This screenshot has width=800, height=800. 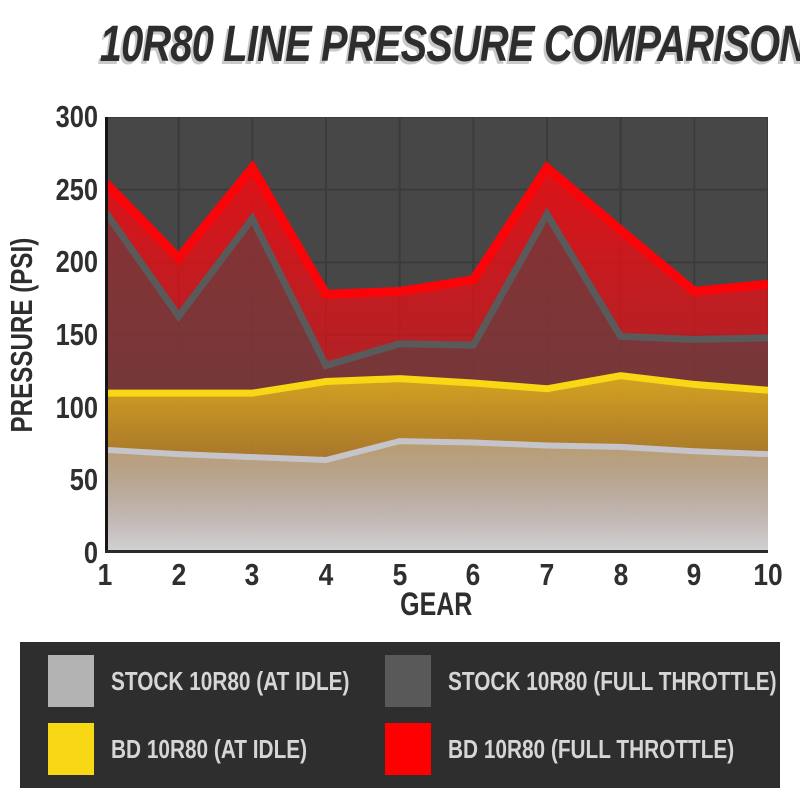 What do you see at coordinates (252, 574) in the screenshot?
I see `x-tick-3: 3` at bounding box center [252, 574].